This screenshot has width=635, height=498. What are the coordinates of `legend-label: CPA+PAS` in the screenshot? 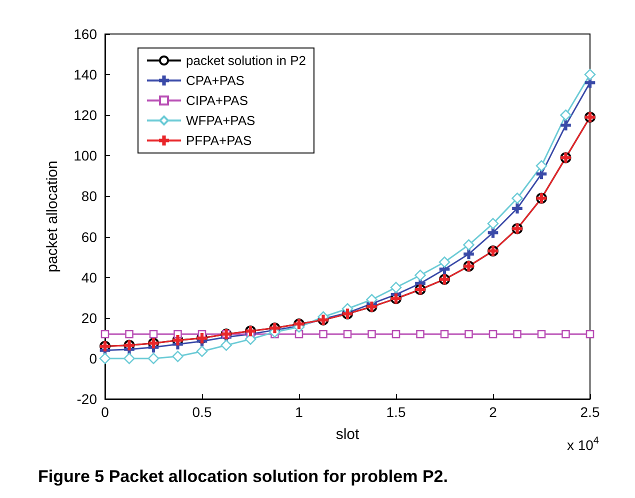 It's located at (215, 80).